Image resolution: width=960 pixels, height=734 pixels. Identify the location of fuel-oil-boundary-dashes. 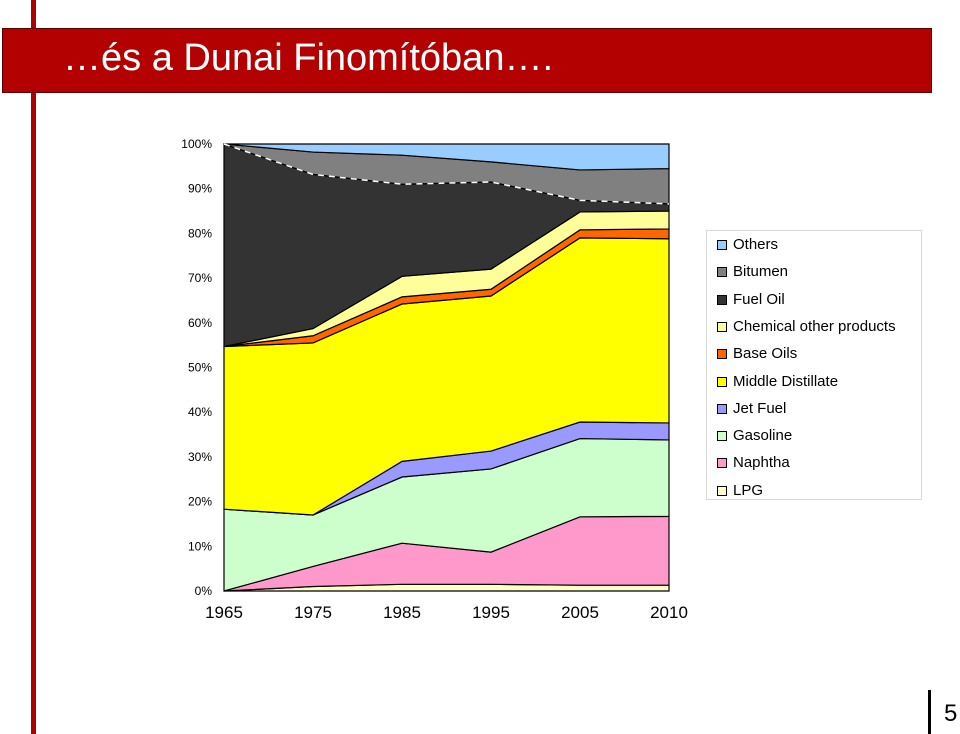
(446, 174).